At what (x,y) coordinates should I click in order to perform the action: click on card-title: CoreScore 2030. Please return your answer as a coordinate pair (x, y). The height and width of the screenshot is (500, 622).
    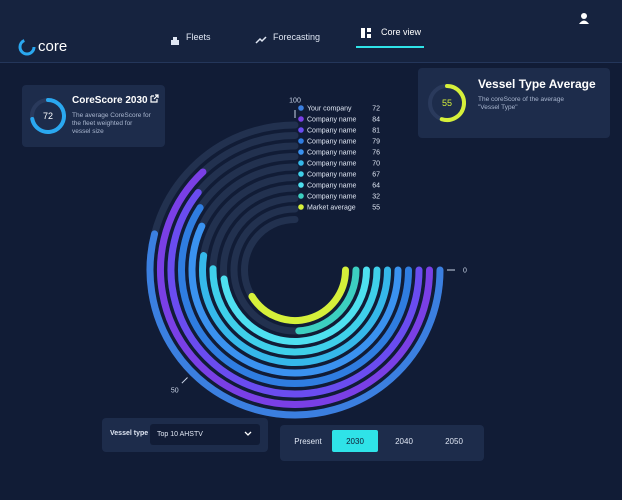
    Looking at the image, I should click on (110, 100).